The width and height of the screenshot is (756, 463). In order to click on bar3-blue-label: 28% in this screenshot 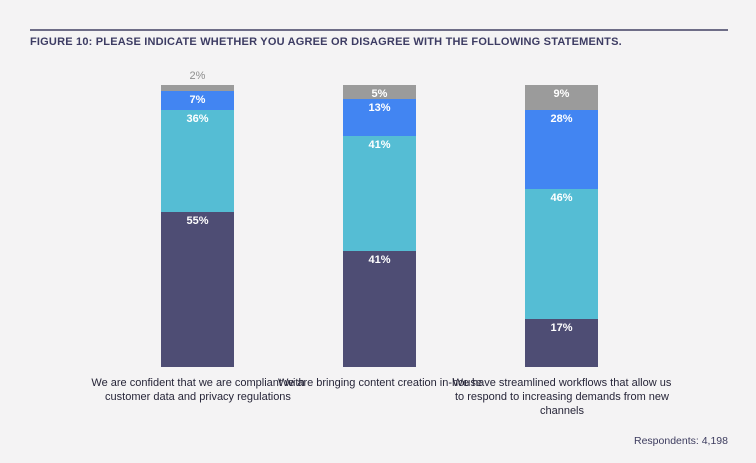, I will do `click(561, 119)`.